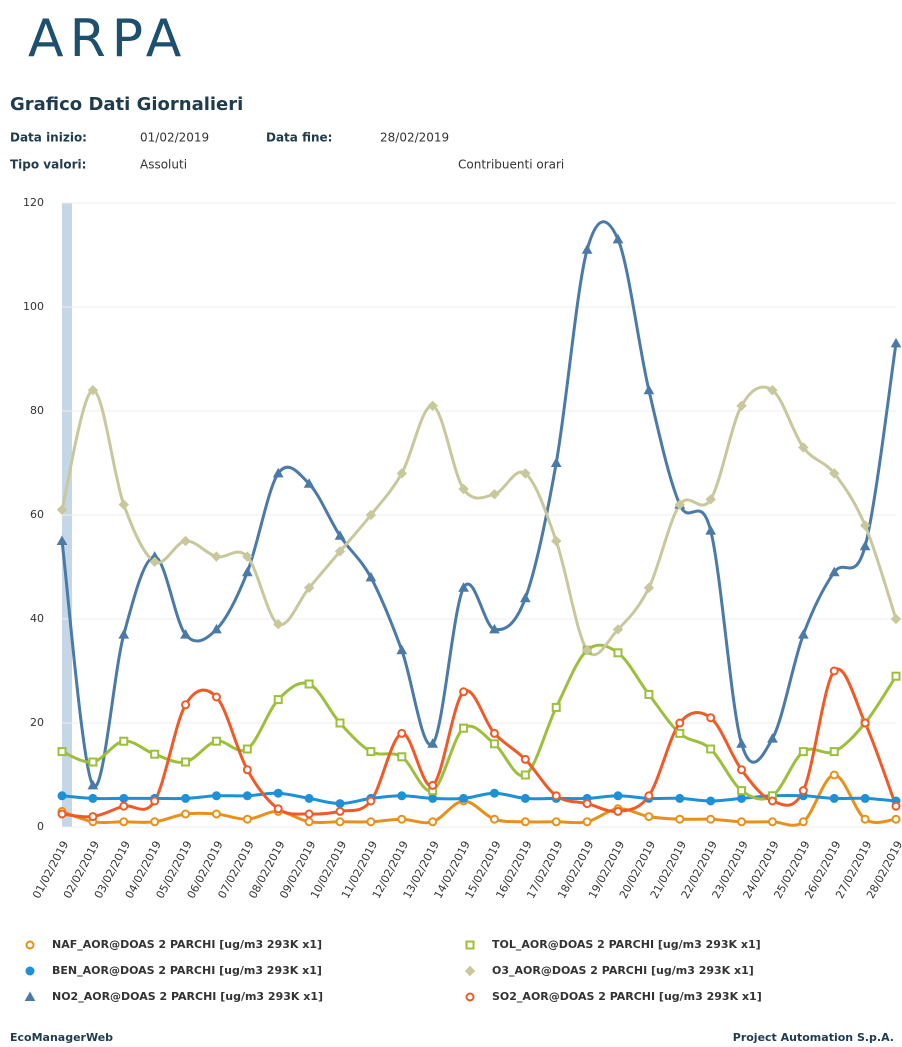 The width and height of the screenshot is (902, 1047). I want to click on logo: ARPA, so click(107, 39).